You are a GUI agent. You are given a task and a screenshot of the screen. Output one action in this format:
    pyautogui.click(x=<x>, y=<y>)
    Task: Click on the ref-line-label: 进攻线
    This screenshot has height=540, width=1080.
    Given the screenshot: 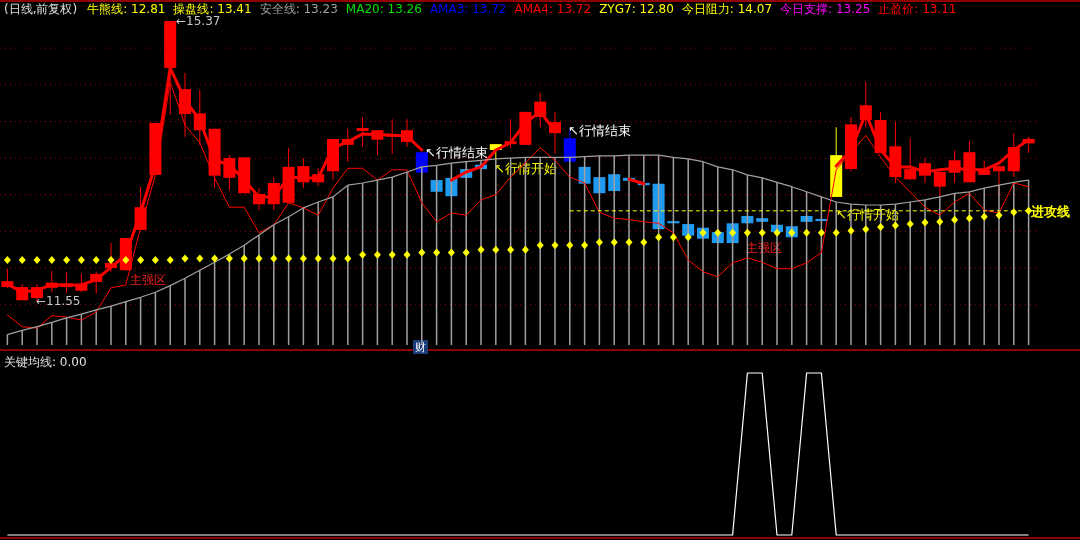 What is the action you would take?
    pyautogui.click(x=1049, y=211)
    